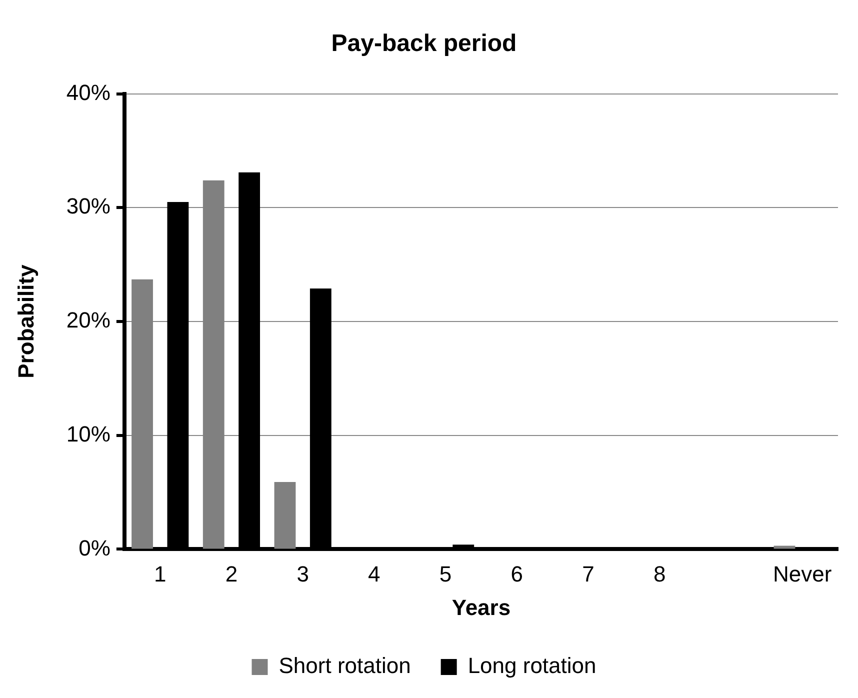 Image resolution: width=858 pixels, height=698 pixels. What do you see at coordinates (88, 320) in the screenshot?
I see `y-tick-label: 20%` at bounding box center [88, 320].